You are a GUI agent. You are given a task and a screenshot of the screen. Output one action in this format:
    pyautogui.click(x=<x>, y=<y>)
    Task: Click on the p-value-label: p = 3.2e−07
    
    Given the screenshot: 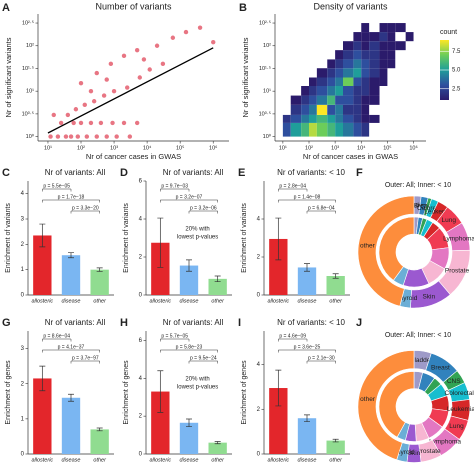 What is the action you would take?
    pyautogui.click(x=189, y=197)
    